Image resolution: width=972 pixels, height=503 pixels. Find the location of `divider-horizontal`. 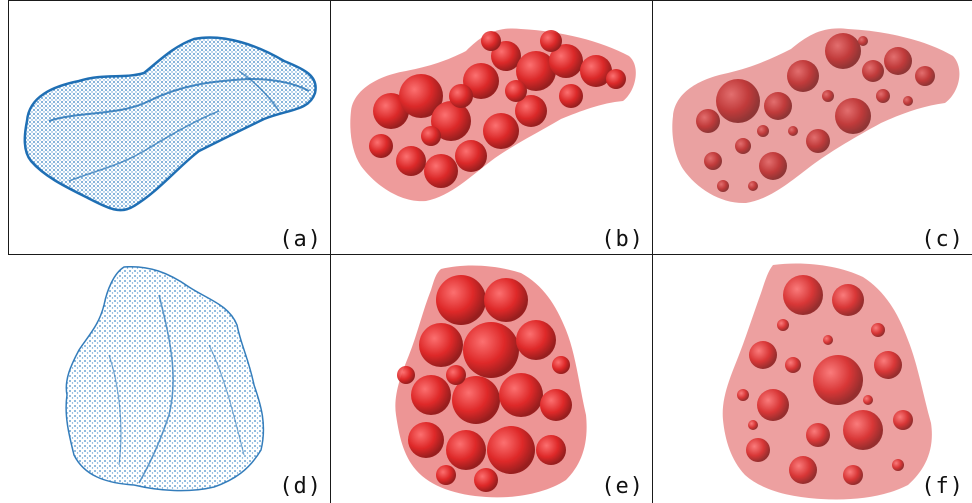

divider-horizontal is located at coordinates (490, 254).